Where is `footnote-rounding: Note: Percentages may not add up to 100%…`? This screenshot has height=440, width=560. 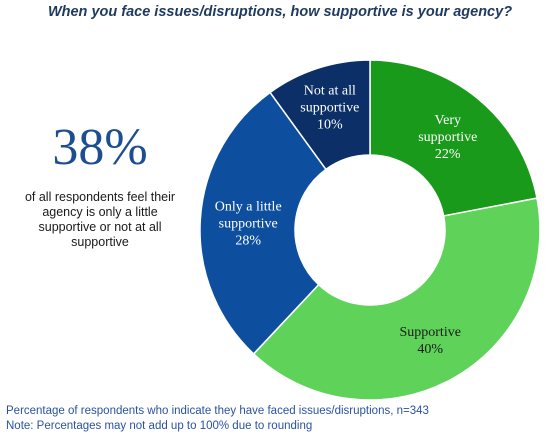 footnote-rounding: Note: Percentages may not add up to 100%… is located at coordinates (159, 426).